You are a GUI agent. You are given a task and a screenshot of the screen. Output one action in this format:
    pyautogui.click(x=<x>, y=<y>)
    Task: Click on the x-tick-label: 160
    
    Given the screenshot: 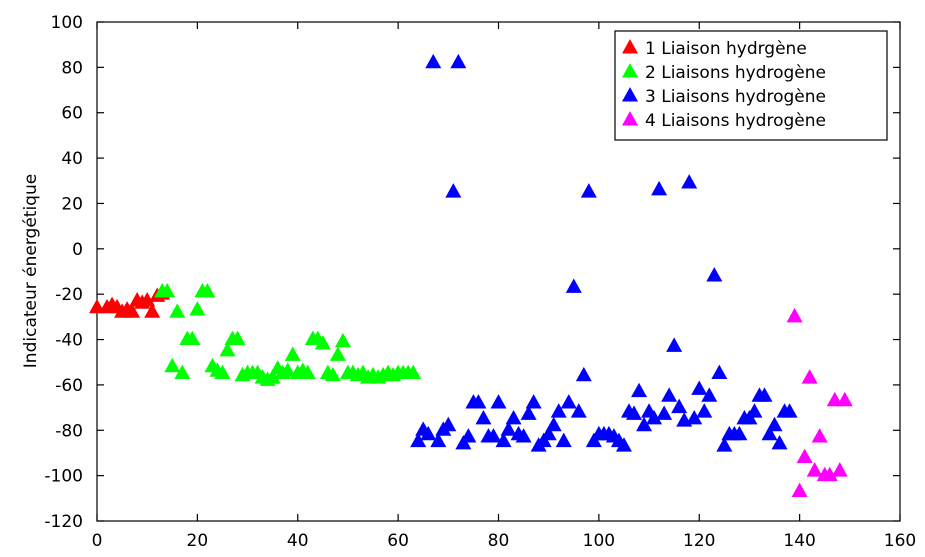 What is the action you would take?
    pyautogui.click(x=900, y=541)
    